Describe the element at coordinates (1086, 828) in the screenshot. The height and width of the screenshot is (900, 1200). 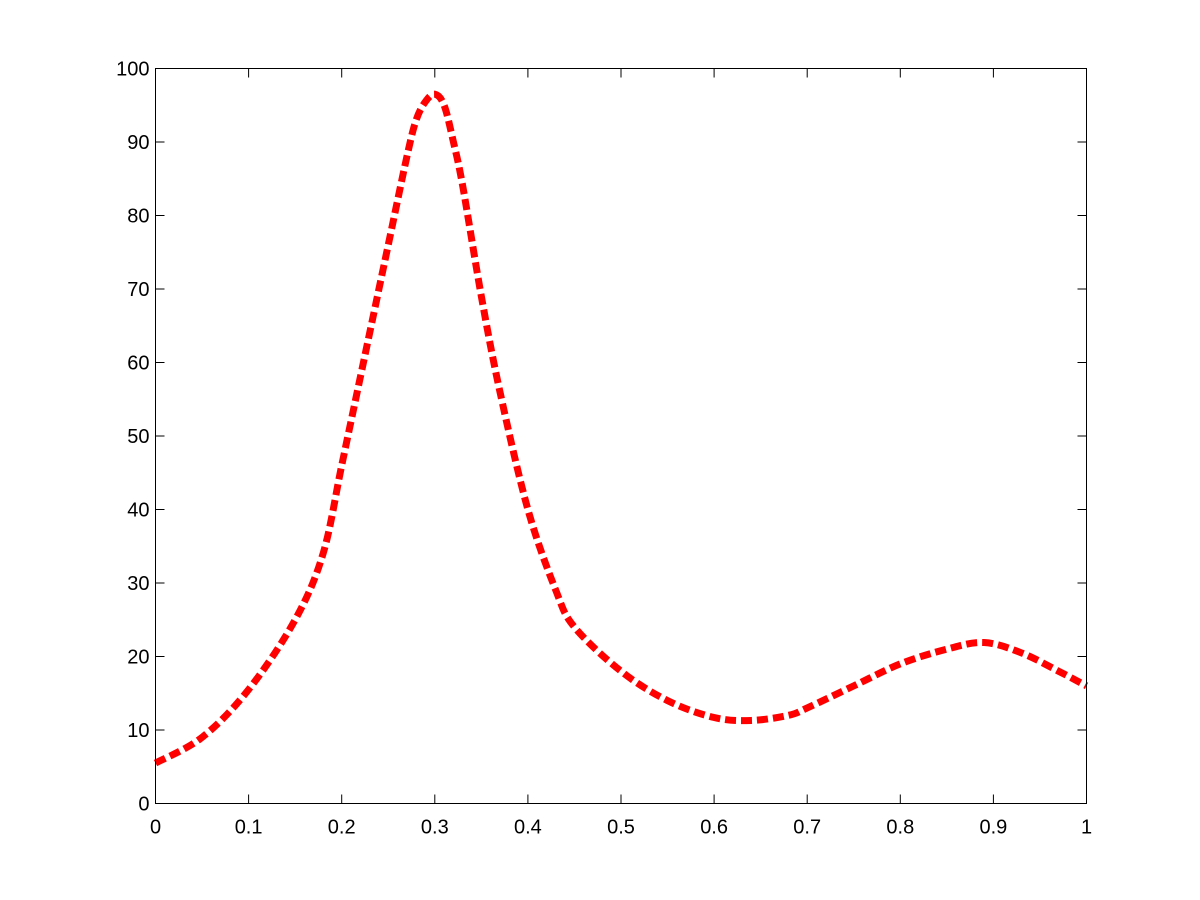
I see `x-tick-label: 1` at that location.